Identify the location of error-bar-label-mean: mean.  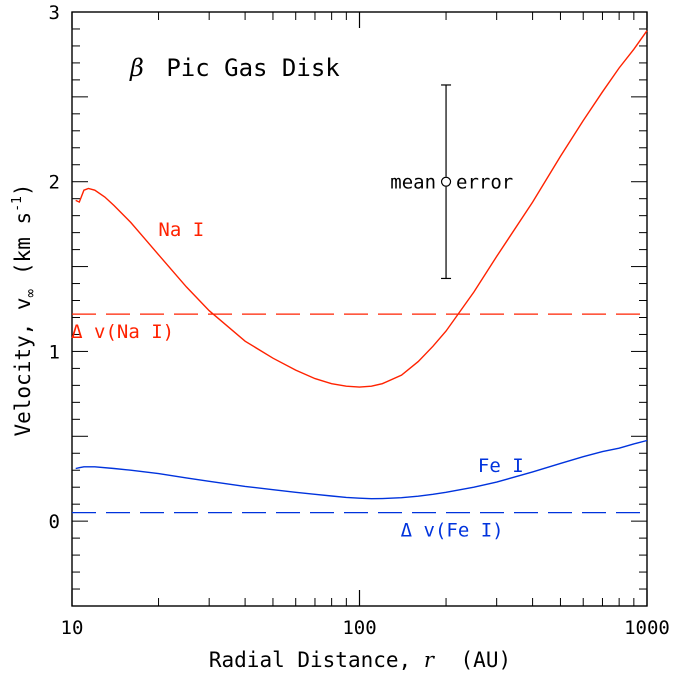
(413, 183).